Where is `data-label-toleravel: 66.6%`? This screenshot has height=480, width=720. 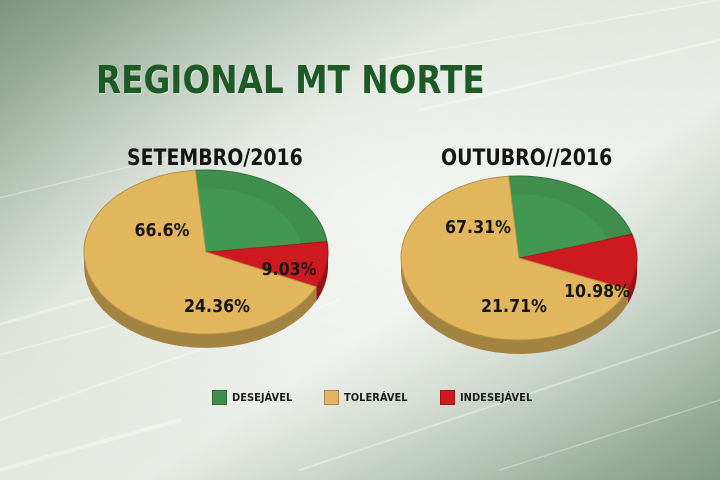
data-label-toleravel: 66.6% is located at coordinates (162, 229).